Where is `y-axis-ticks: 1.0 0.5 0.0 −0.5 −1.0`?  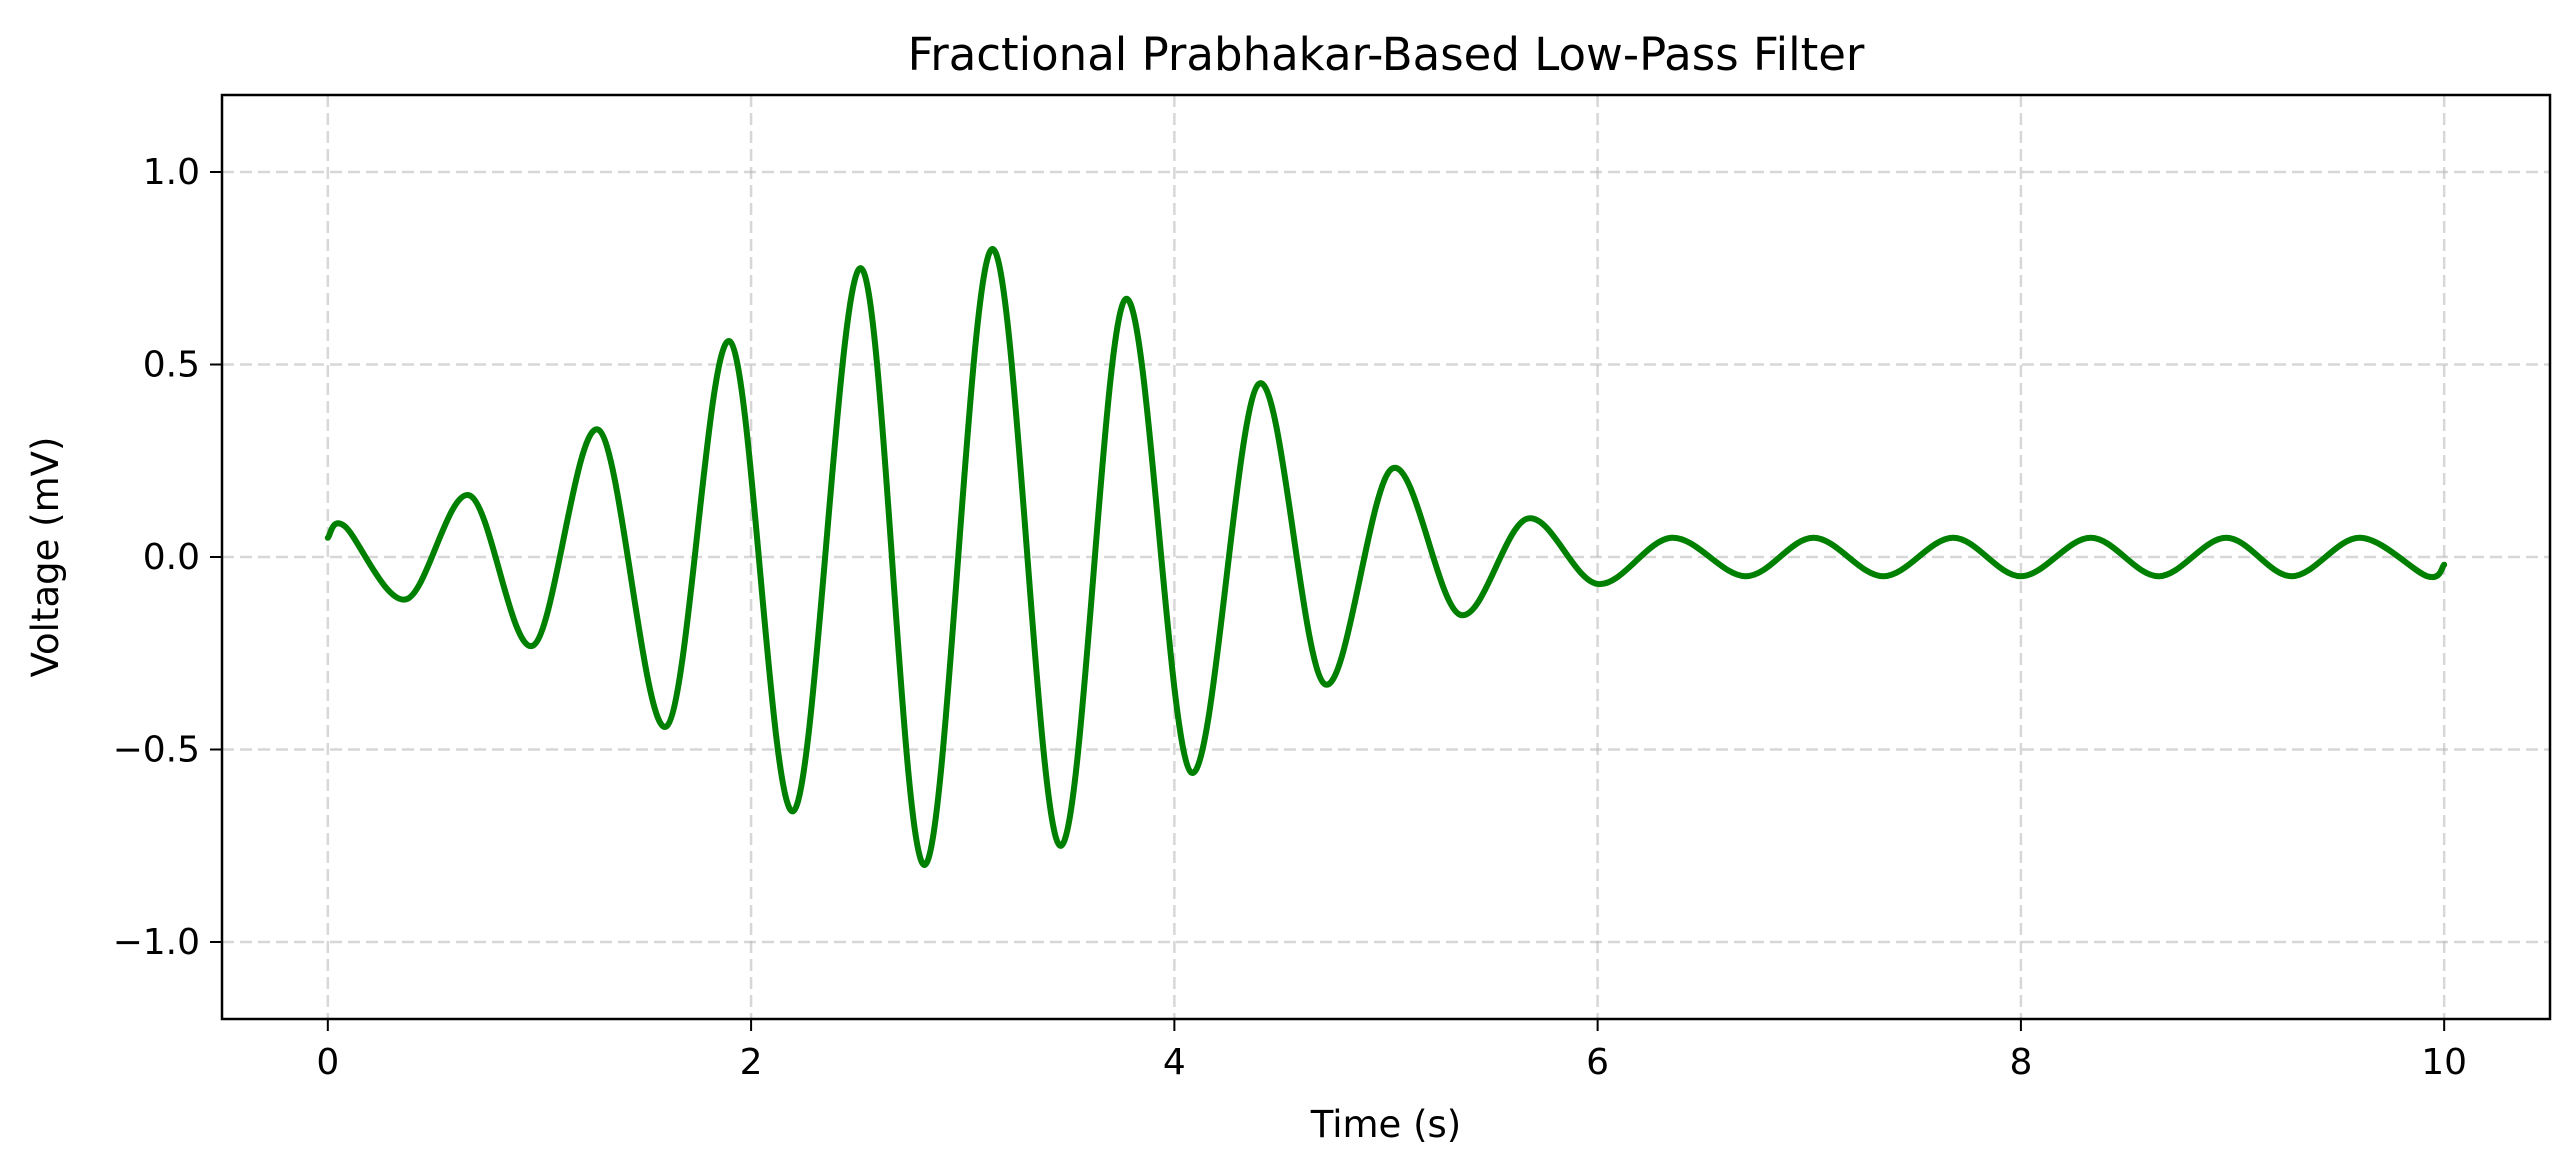
y-axis-ticks: 1.0 0.5 0.0 −0.5 −1.0 is located at coordinates (167, 557).